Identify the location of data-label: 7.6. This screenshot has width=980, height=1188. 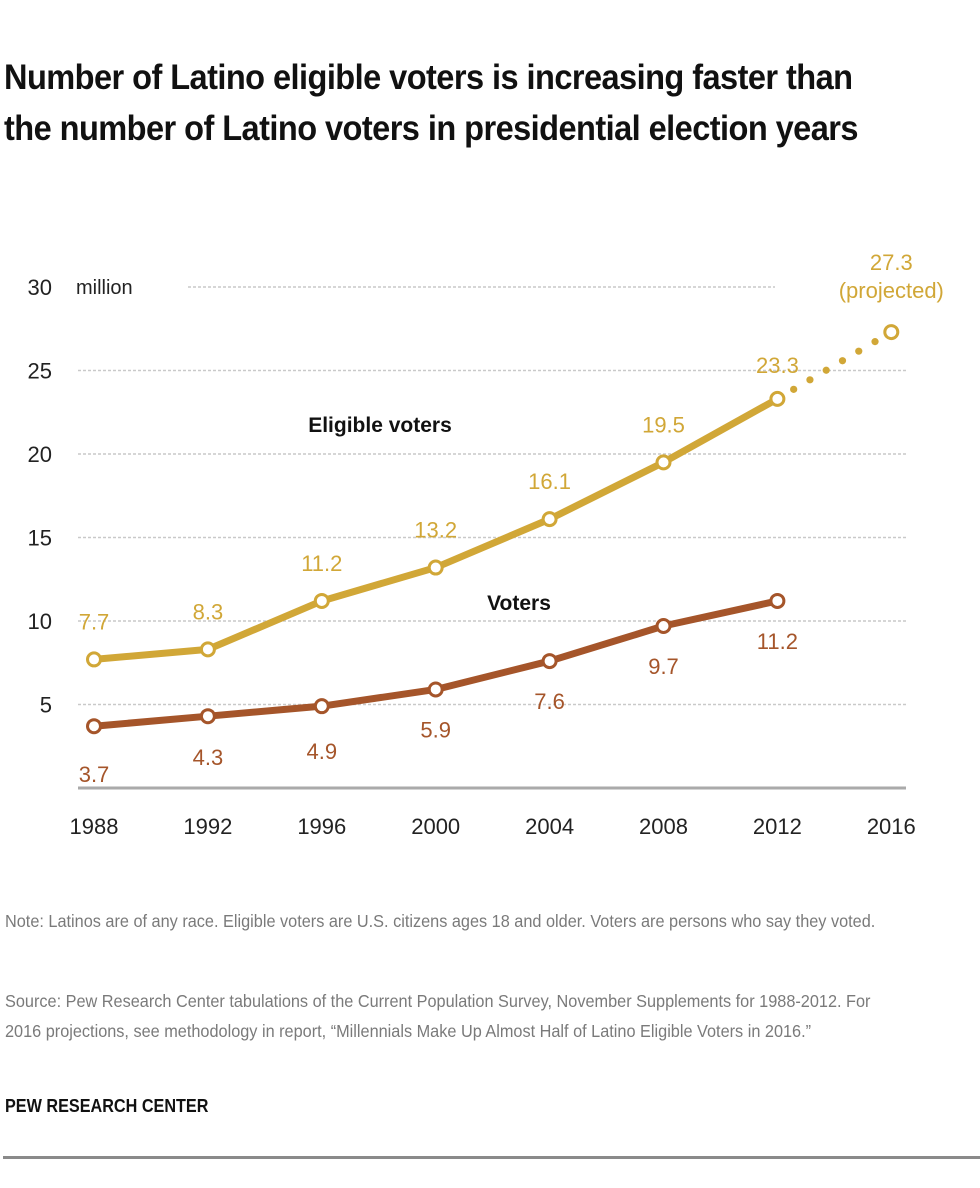
(549, 701).